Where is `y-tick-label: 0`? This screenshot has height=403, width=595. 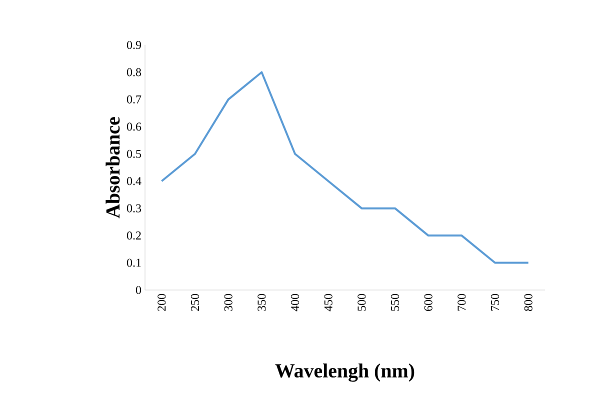
y-tick-label: 0 is located at coordinates (139, 290).